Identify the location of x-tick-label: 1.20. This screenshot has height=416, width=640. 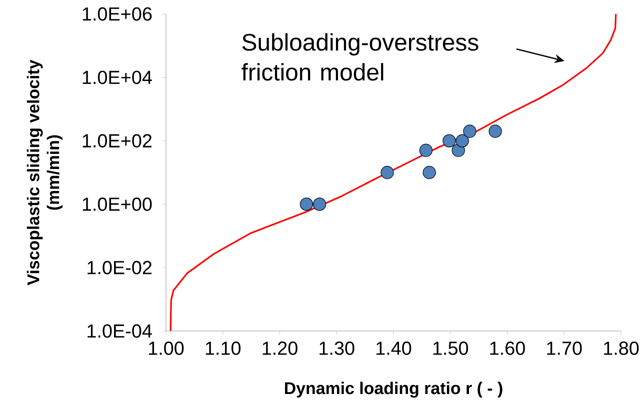
(280, 348).